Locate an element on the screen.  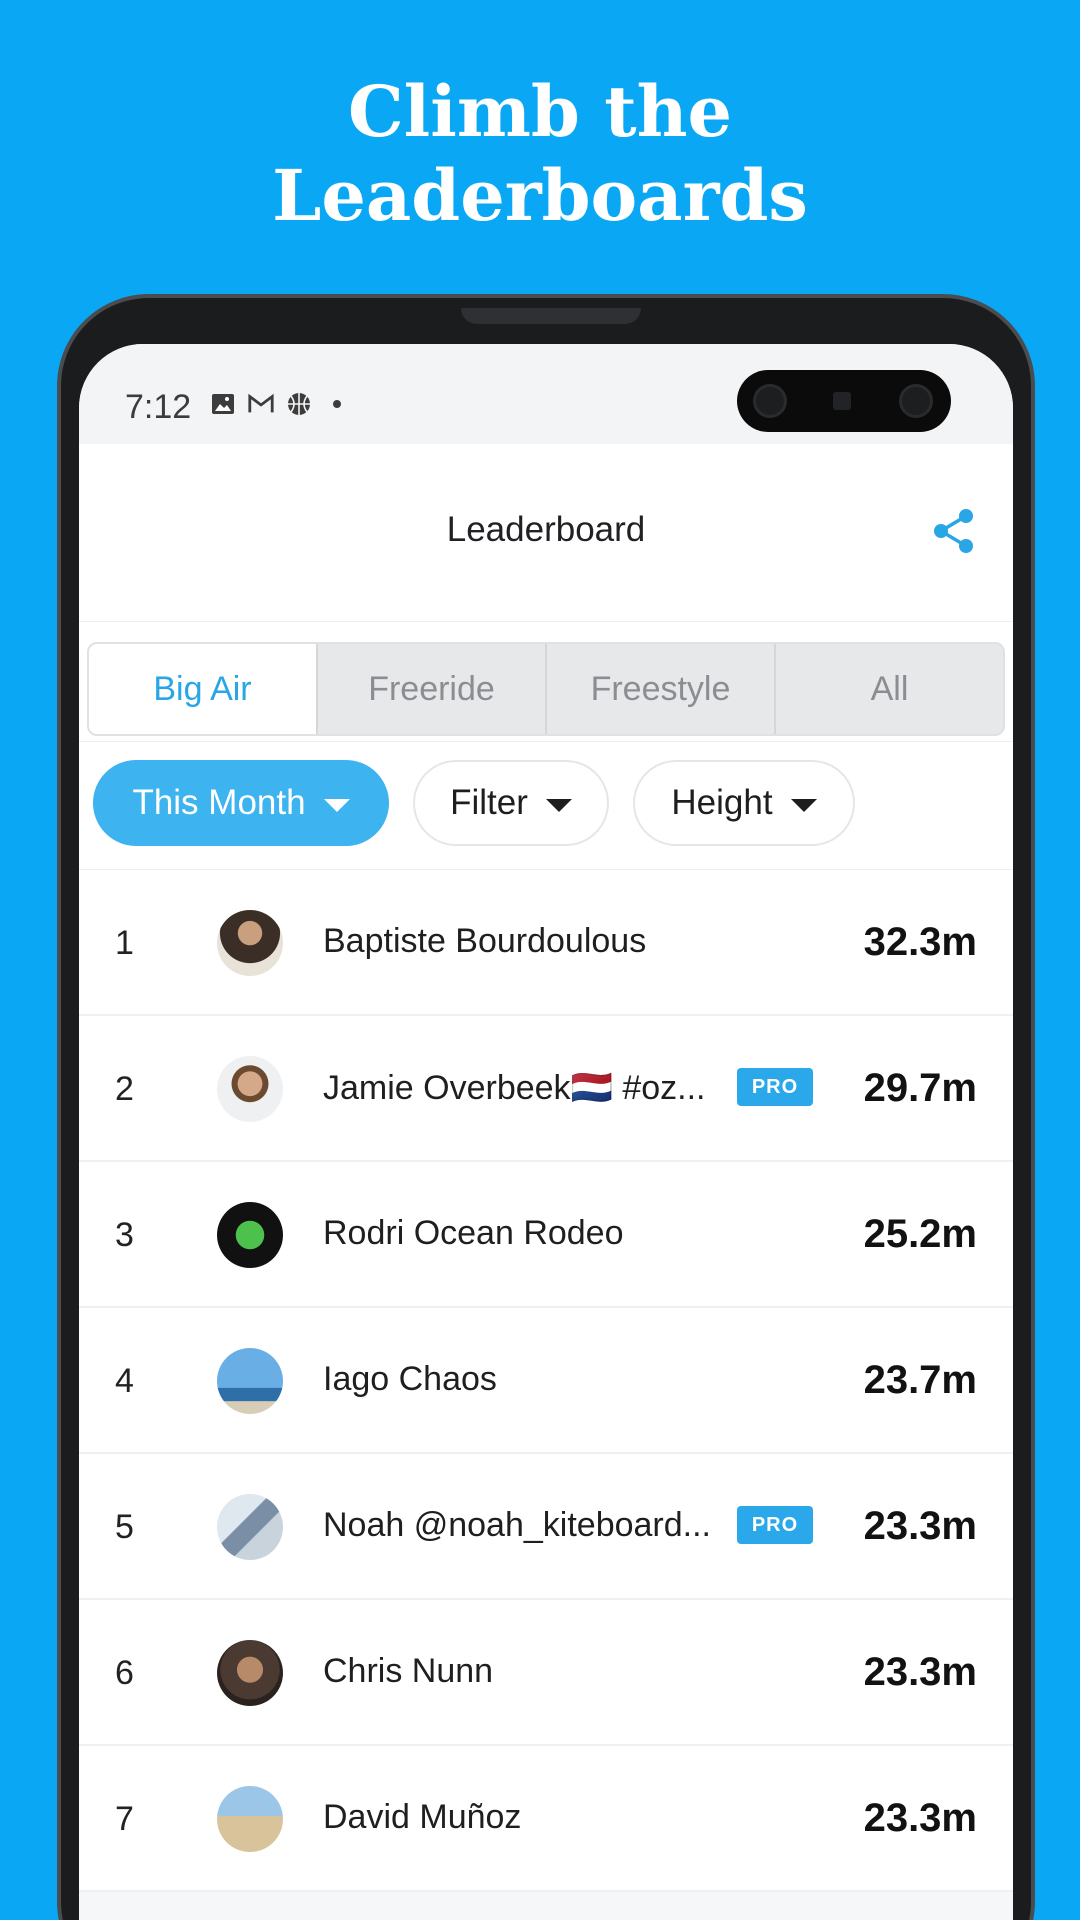
category-tabs-container: Big Air Freeride Freestyle All is located at coordinates (546, 682).